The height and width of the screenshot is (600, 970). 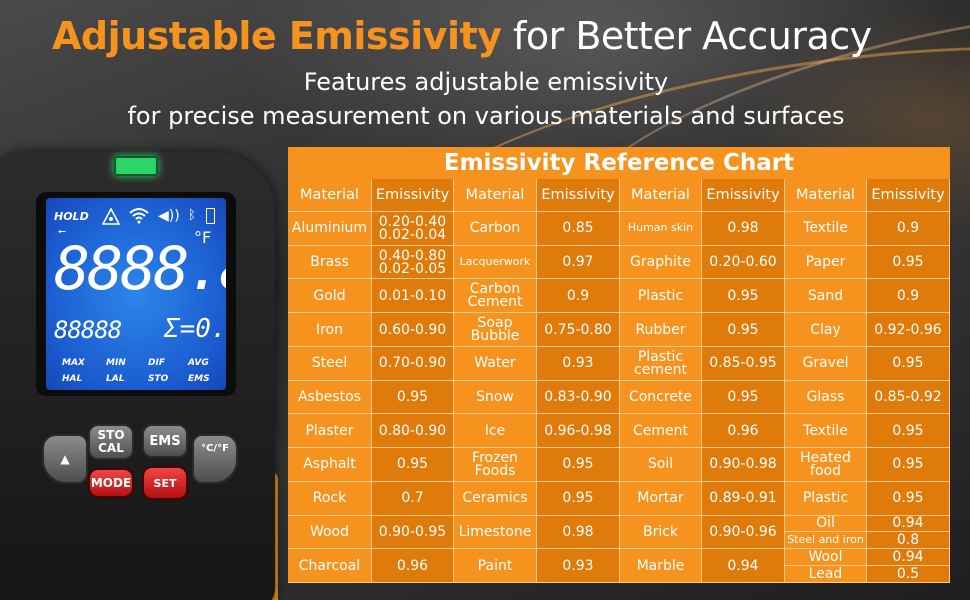 I want to click on mode-button: MODE, so click(x=111, y=483).